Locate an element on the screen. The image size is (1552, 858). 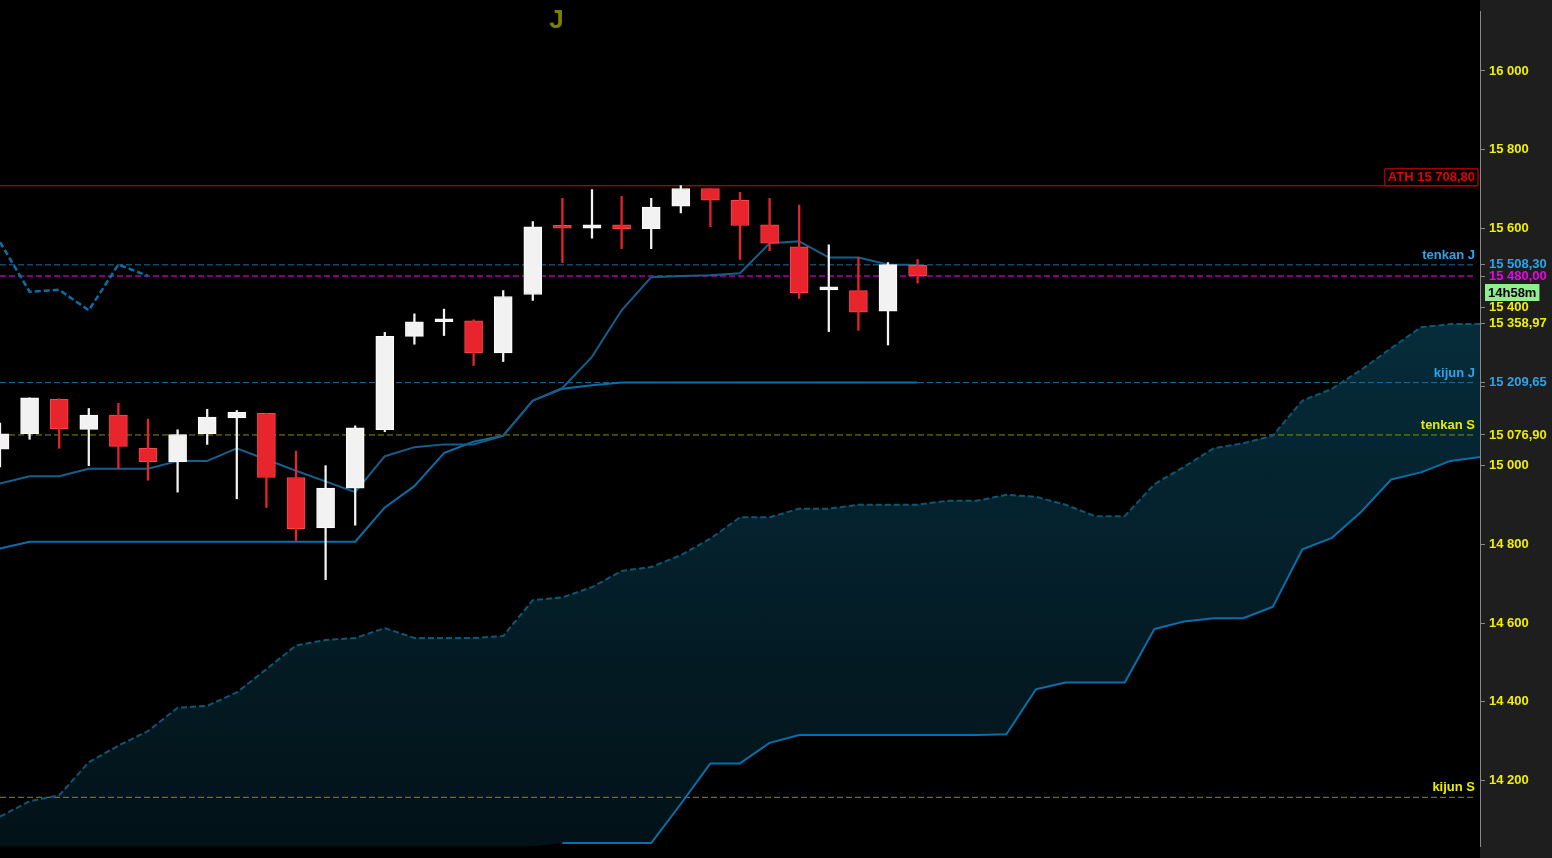
ref-line-label: kijun S is located at coordinates (1454, 787).